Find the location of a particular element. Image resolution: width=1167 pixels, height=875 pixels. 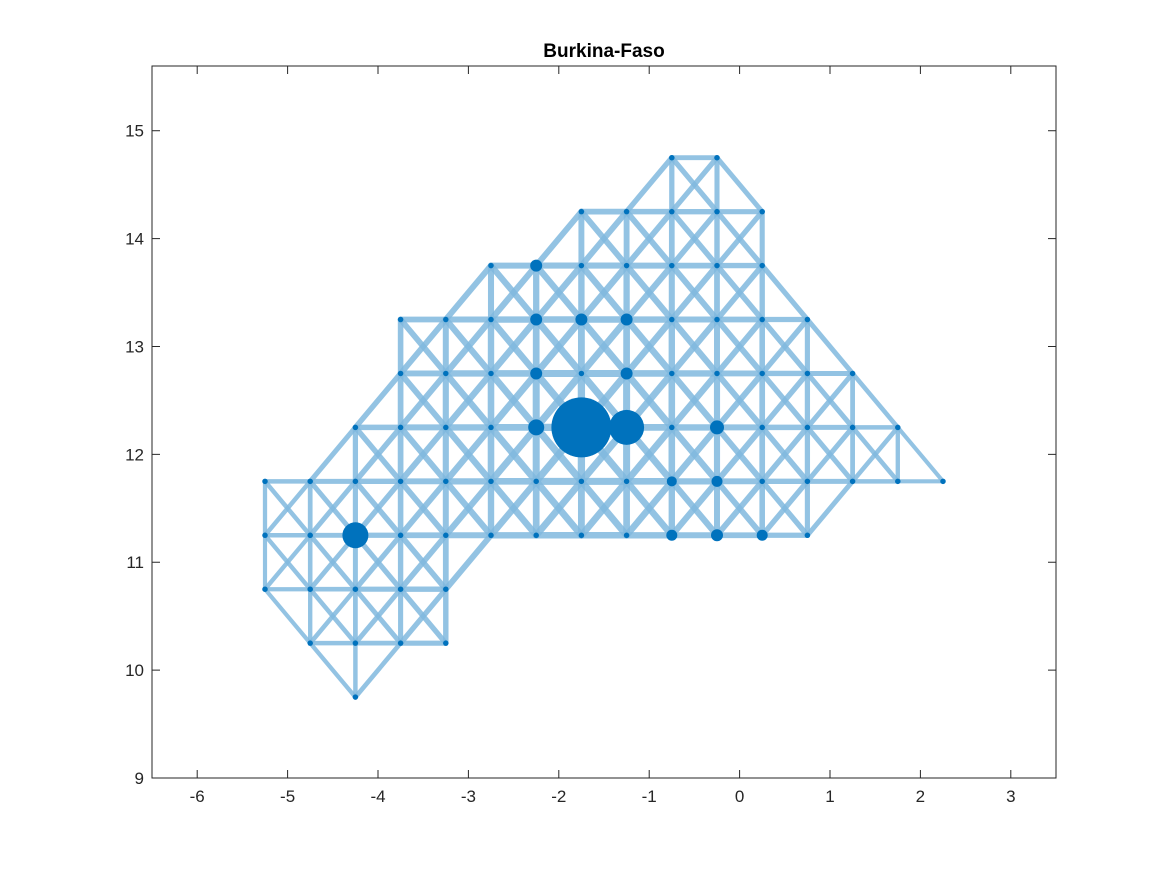

chart-title: Burkina-Faso is located at coordinates (603, 51).